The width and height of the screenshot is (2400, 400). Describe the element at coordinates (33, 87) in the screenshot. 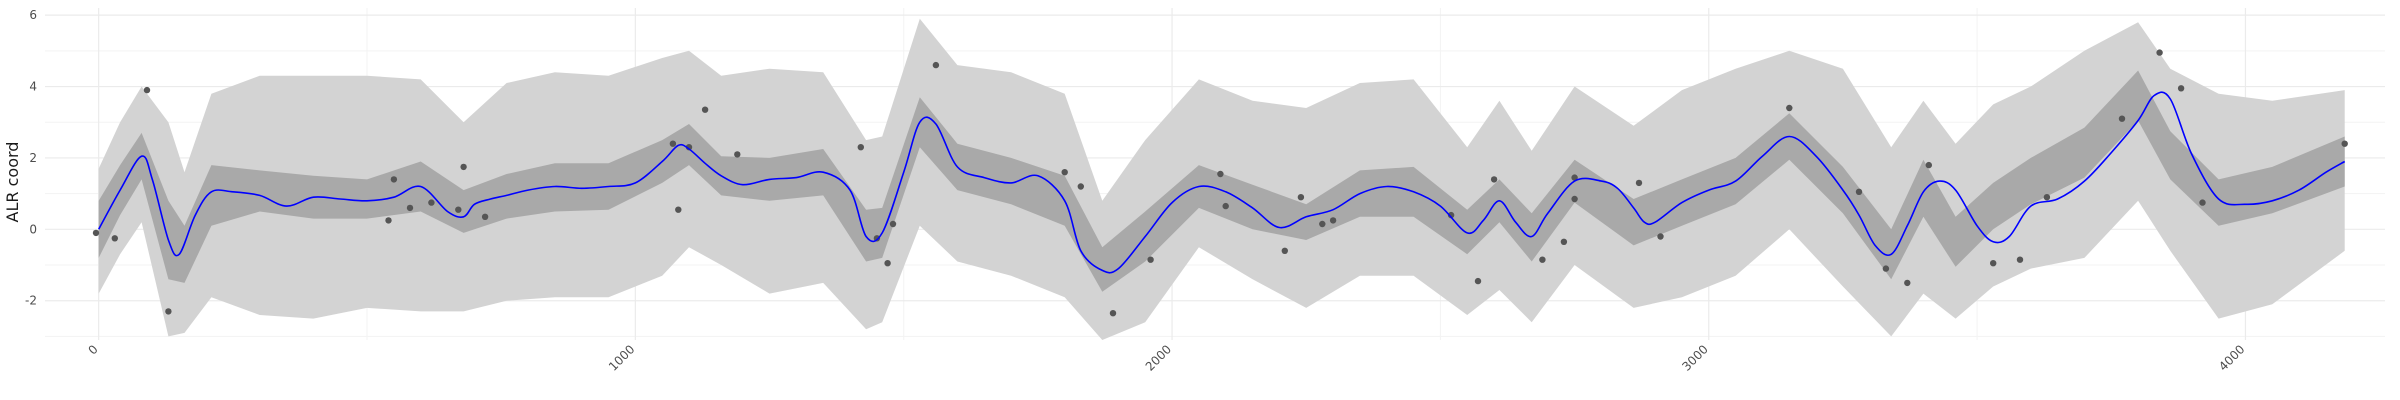

I see `y-tick-label: 4` at that location.